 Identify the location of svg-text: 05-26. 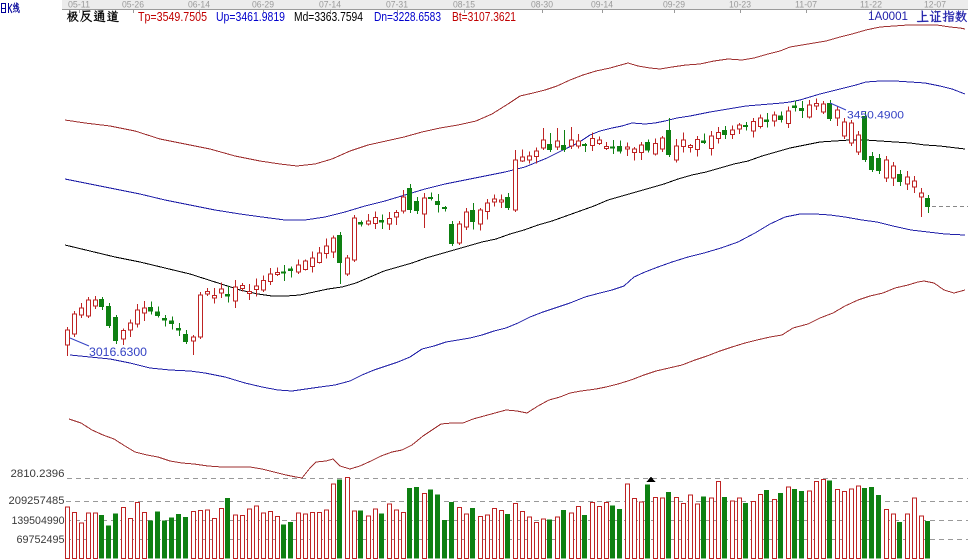
(133, 5).